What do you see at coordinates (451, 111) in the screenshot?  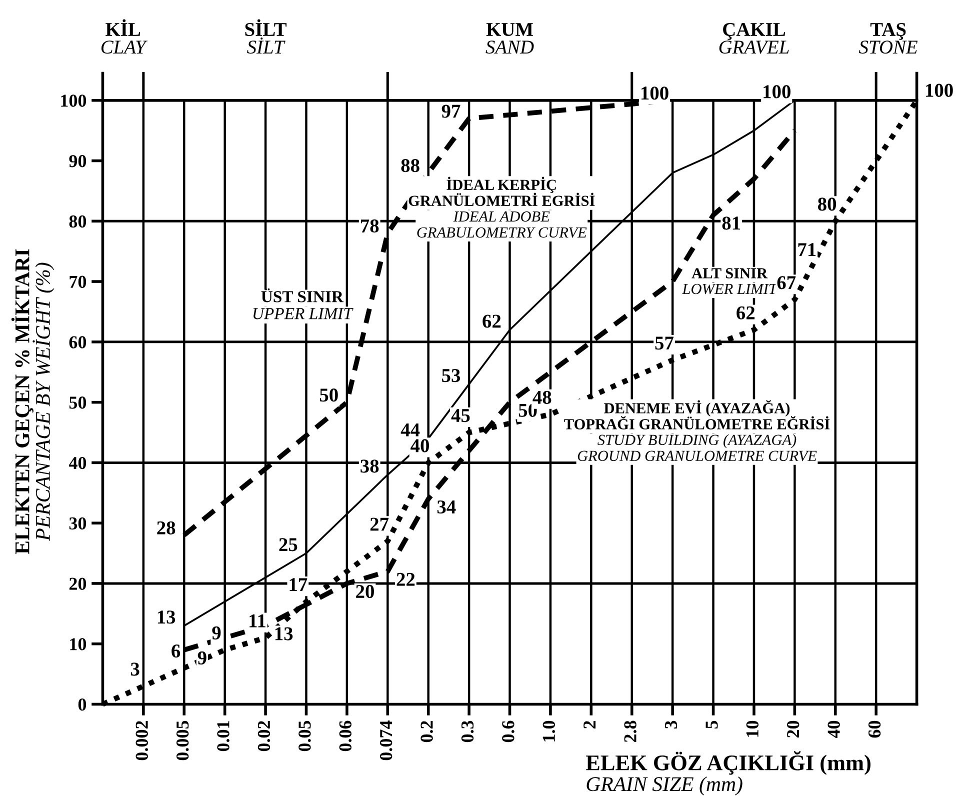 I see `data-label: 97` at bounding box center [451, 111].